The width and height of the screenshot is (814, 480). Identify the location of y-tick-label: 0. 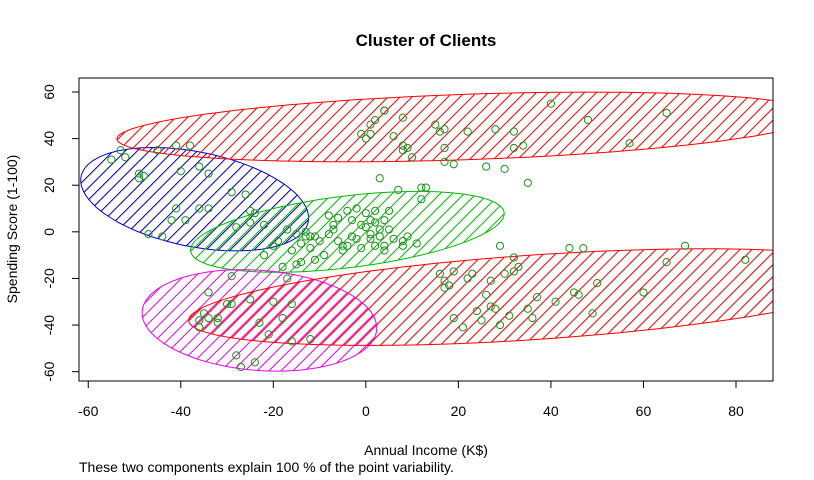
(49, 232).